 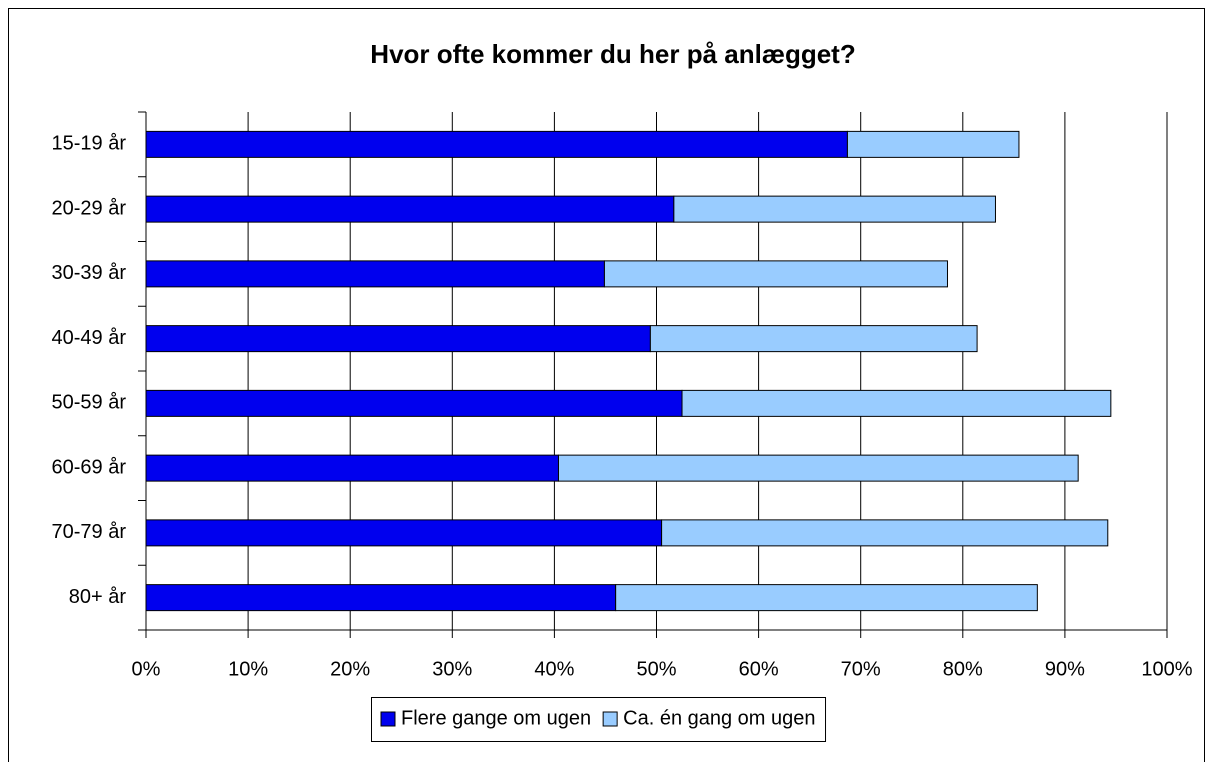 What do you see at coordinates (719, 718) in the screenshot?
I see `legend-label: Ca. én gang om ugen` at bounding box center [719, 718].